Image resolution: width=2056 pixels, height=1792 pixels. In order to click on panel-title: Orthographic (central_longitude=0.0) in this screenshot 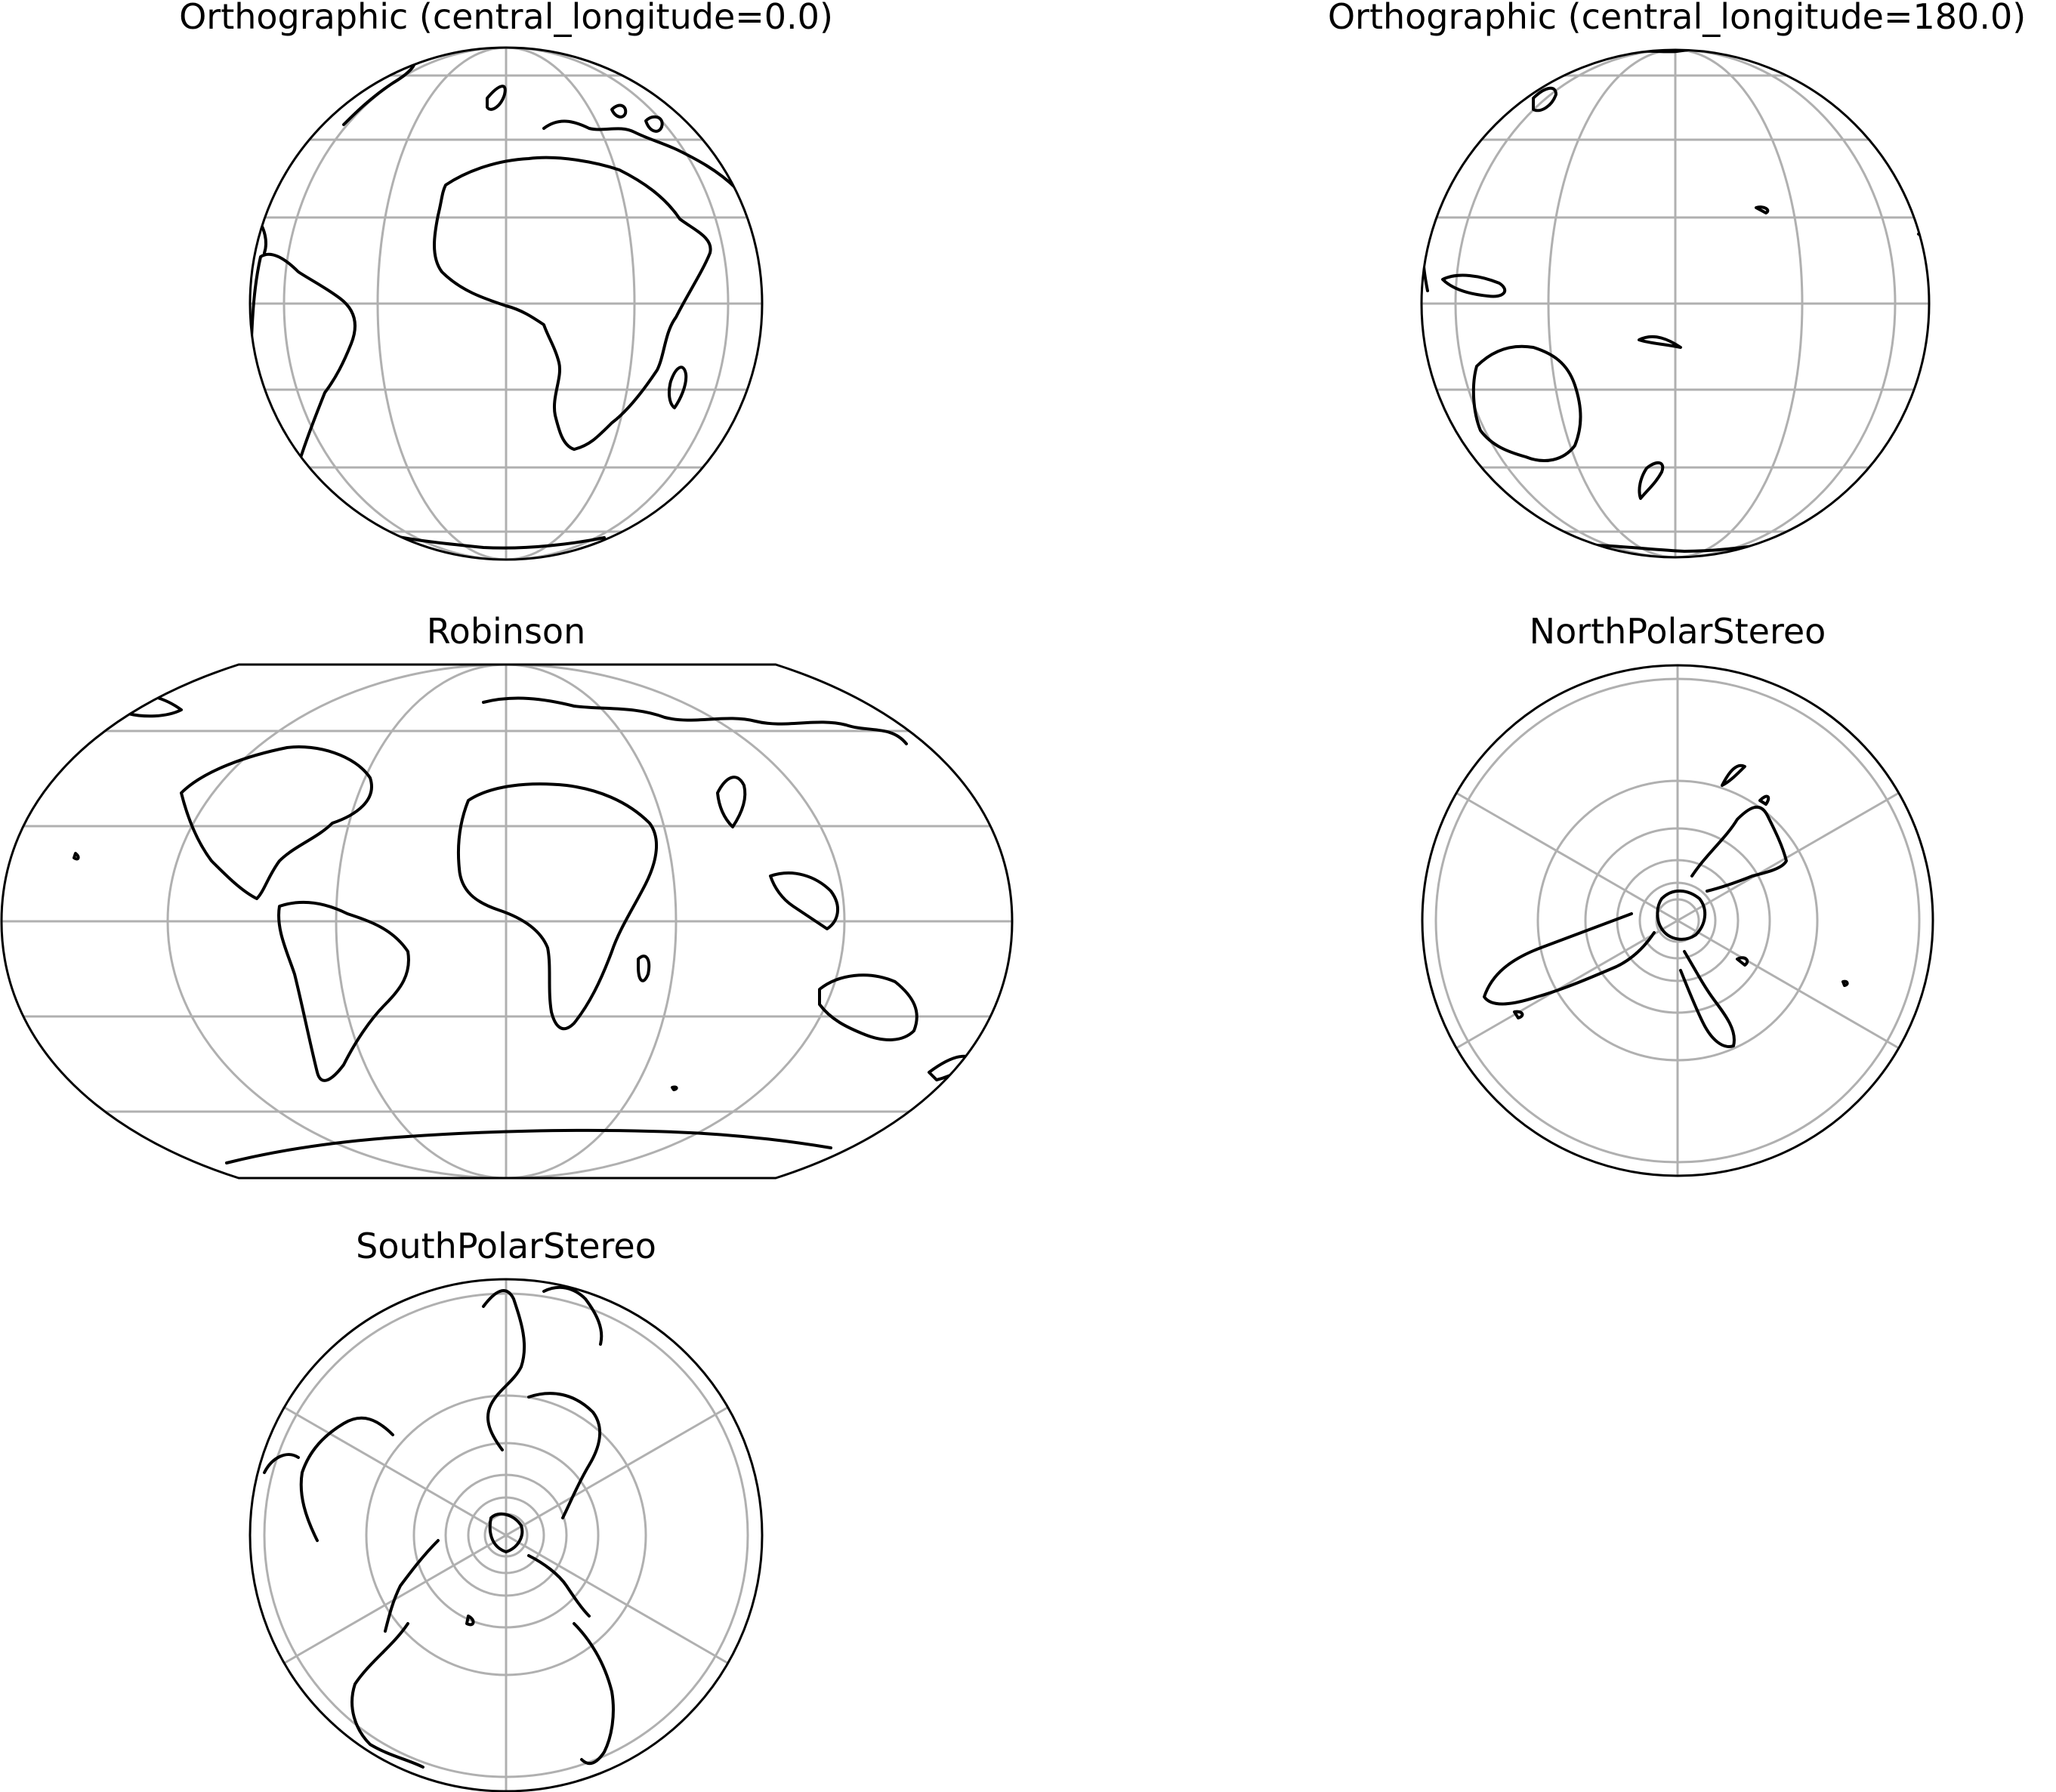, I will do `click(506, 18)`.